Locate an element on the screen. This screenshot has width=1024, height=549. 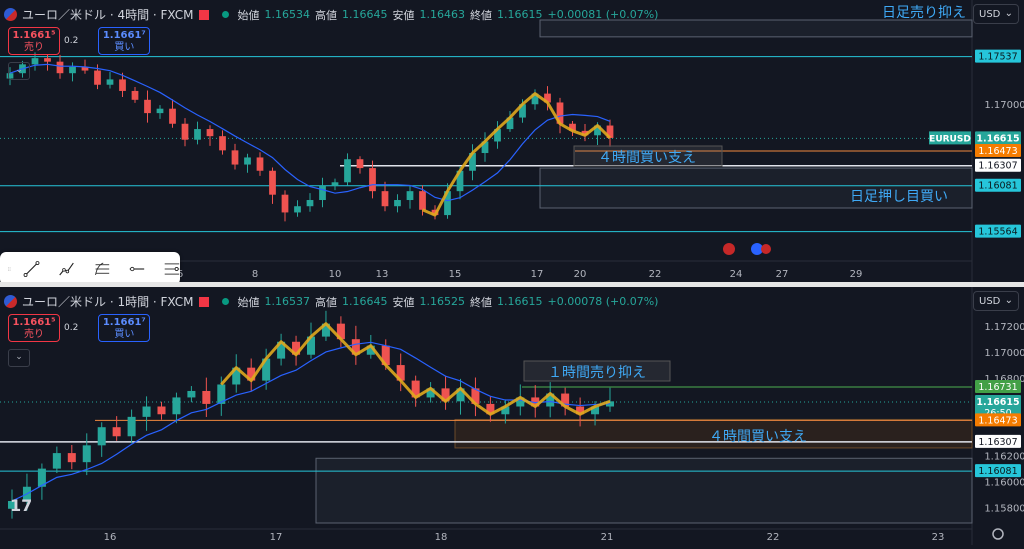
open-label: 始値 is located at coordinates (248, 15).